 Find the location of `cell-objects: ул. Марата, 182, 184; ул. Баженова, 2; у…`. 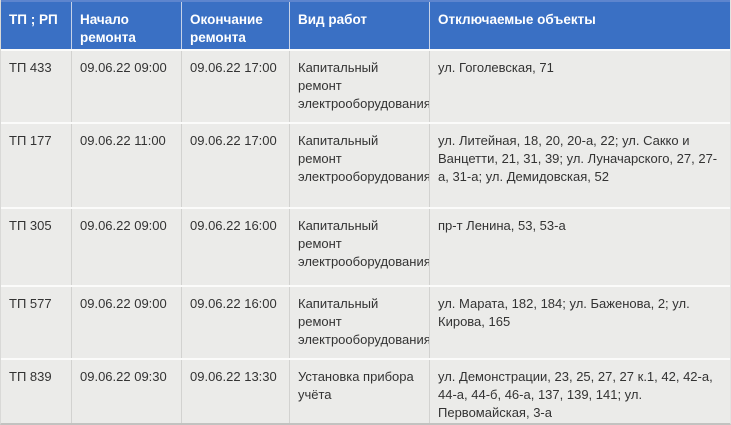

cell-objects: ул. Марата, 182, 184; ул. Баженова, 2; у… is located at coordinates (579, 322).